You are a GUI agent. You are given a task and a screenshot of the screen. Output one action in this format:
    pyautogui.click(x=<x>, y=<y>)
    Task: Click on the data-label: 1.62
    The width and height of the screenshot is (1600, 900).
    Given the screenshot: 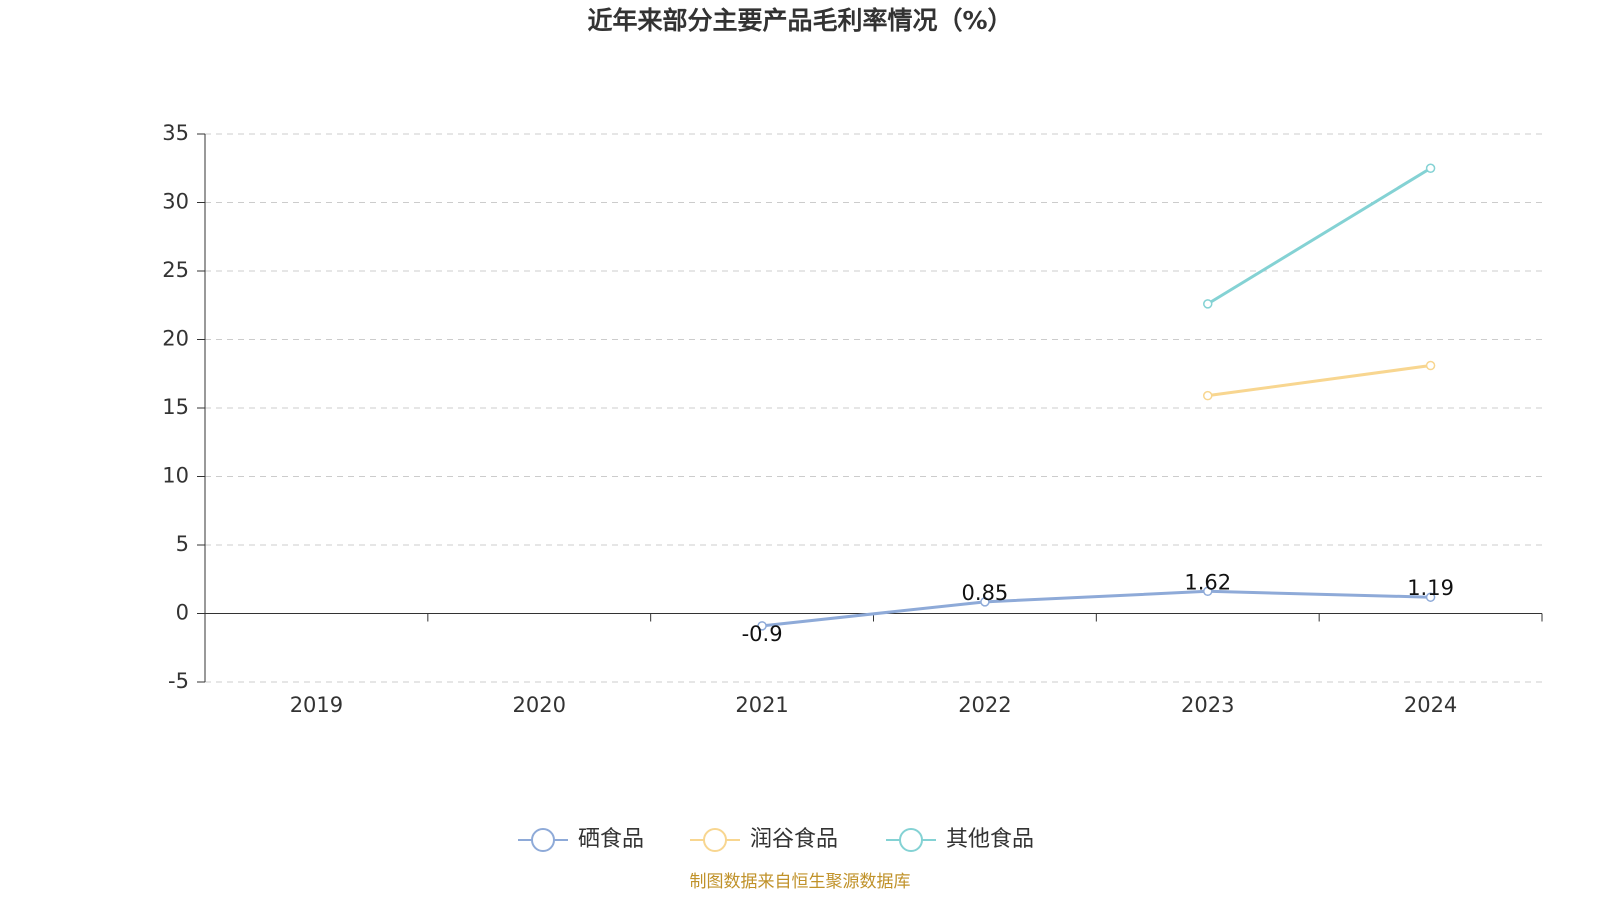 What is the action you would take?
    pyautogui.click(x=1207, y=582)
    